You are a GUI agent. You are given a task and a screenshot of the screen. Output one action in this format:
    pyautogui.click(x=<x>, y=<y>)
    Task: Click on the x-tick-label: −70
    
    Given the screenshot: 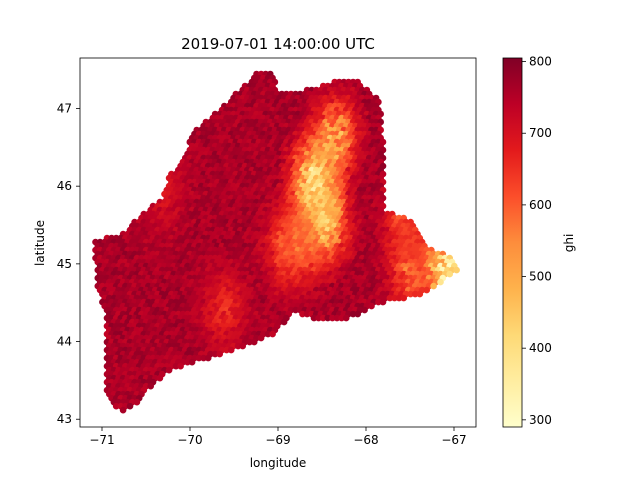 What is the action you would take?
    pyautogui.click(x=189, y=440)
    